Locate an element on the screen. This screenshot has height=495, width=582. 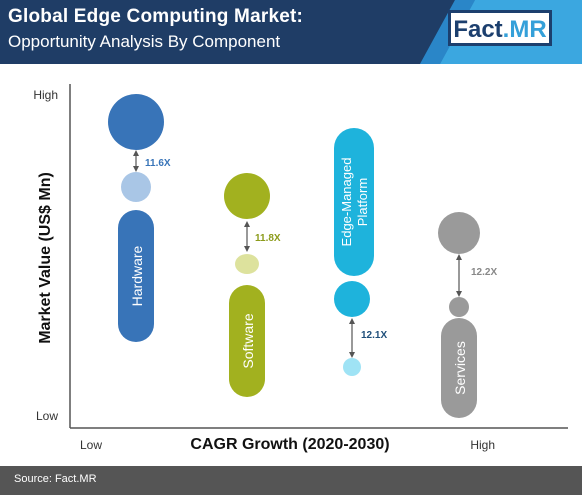
software-label: Software is located at coordinates (248, 340).